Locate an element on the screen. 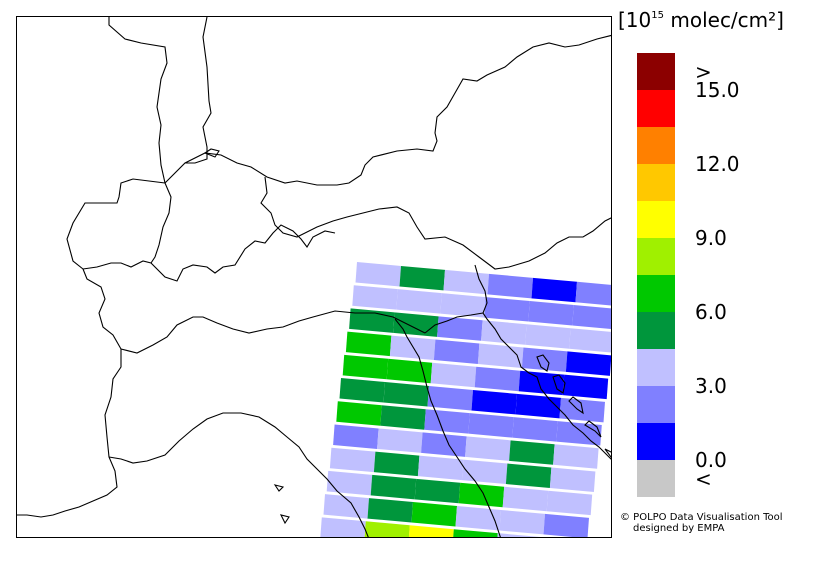 This screenshot has width=813, height=566. legend-tick-label: 3.0 is located at coordinates (711, 386).